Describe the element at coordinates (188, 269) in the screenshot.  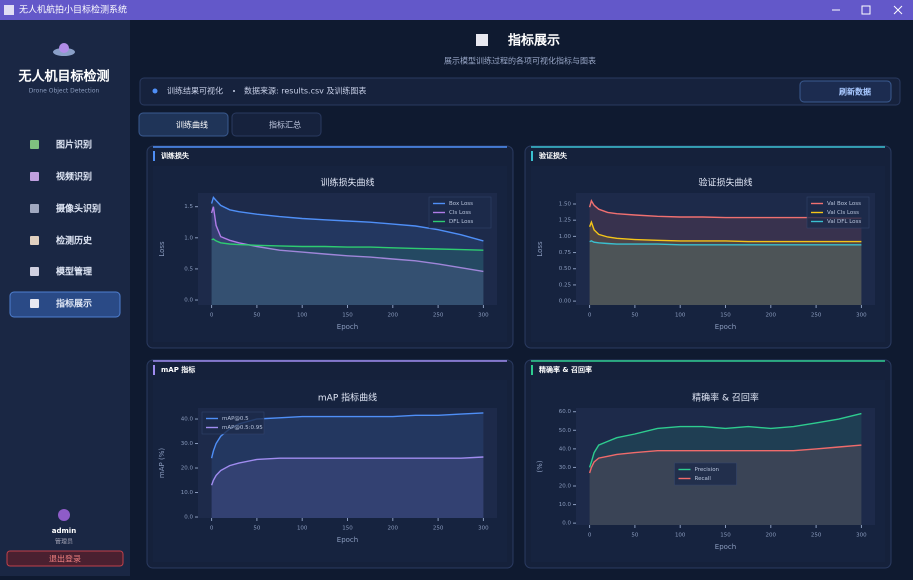
I see `y-tick-label: 0.5` at that location.